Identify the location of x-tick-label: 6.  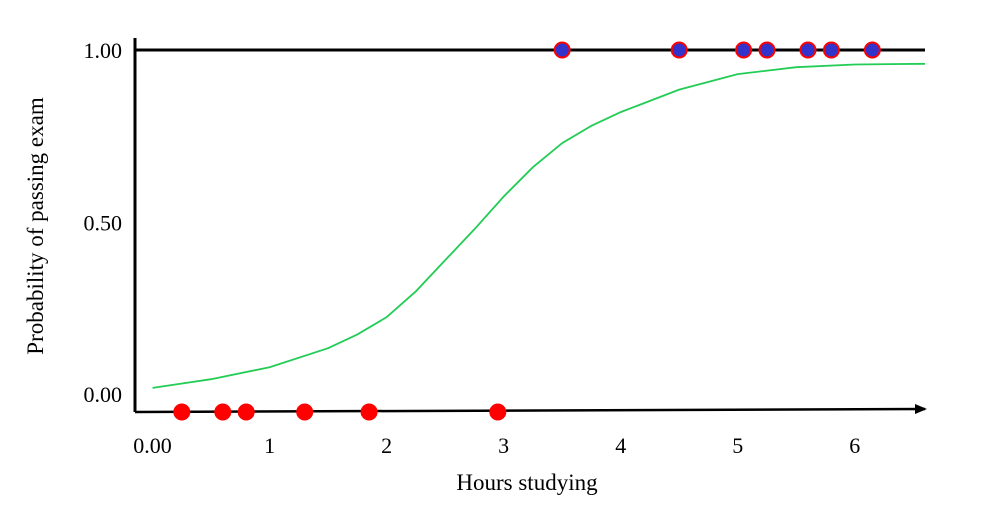
(854, 445).